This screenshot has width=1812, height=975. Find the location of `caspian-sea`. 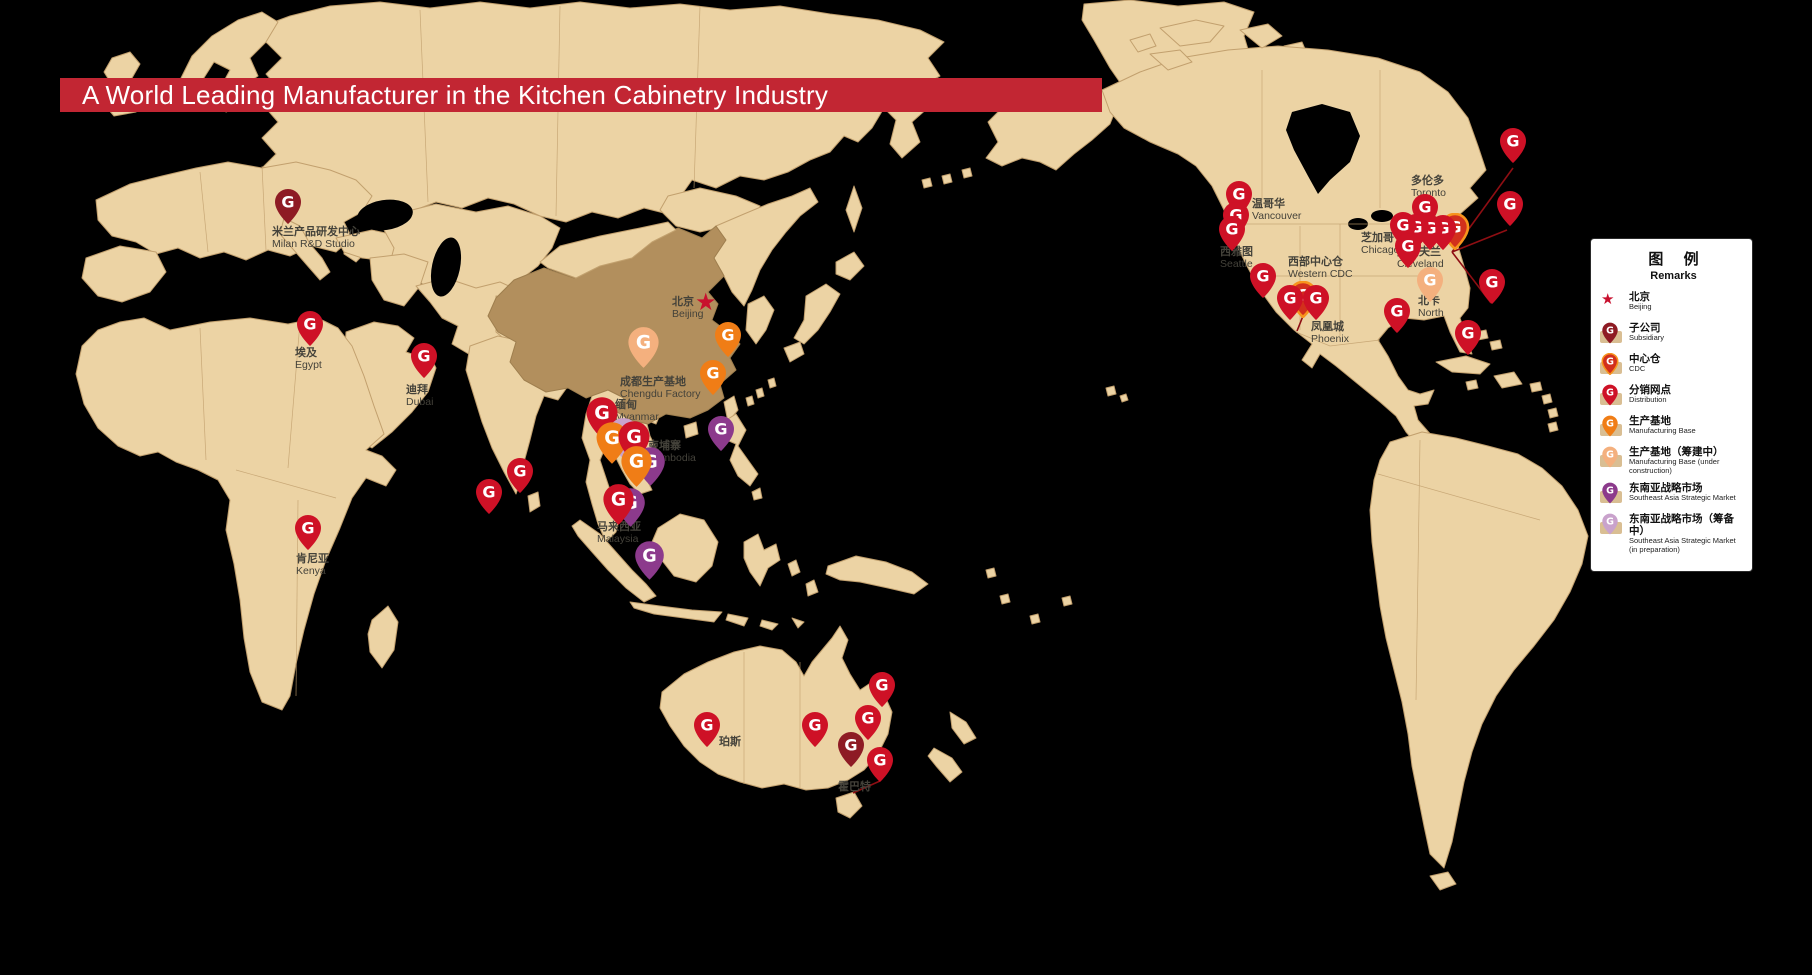

caspian-sea is located at coordinates (446, 267).